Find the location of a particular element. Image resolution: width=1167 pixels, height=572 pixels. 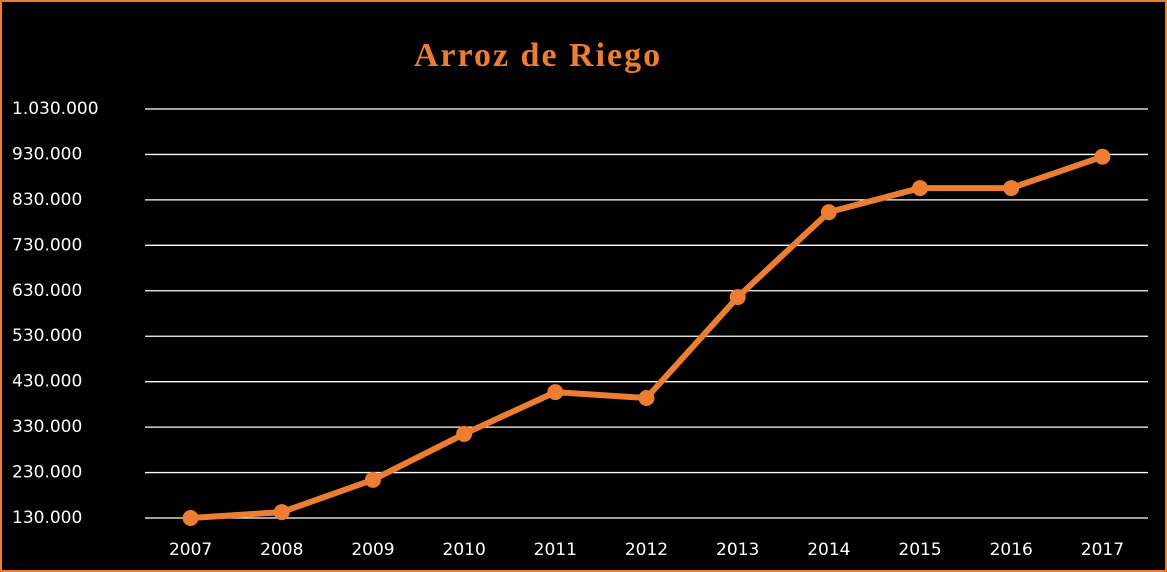

y-tick-label: 1.030.000 is located at coordinates (55, 109).